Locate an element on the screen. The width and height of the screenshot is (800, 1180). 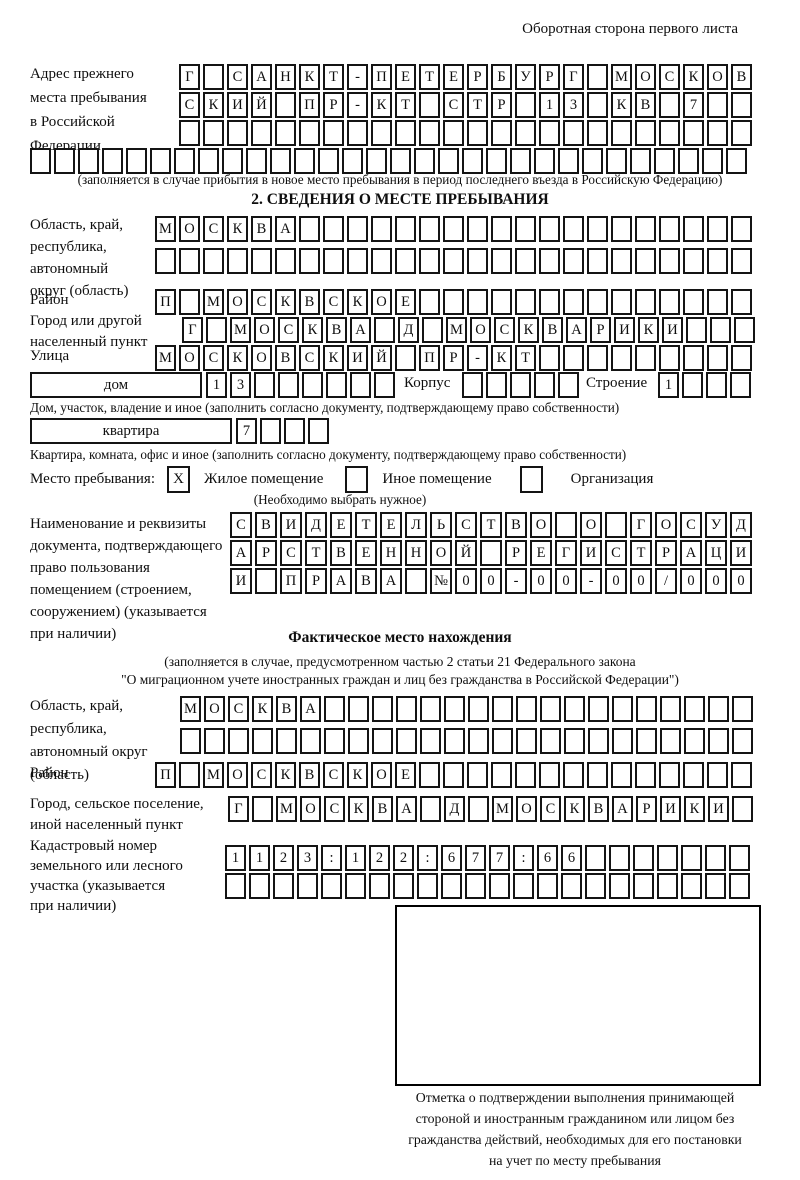
checkbox-organizatsiya is located at coordinates (531, 479).